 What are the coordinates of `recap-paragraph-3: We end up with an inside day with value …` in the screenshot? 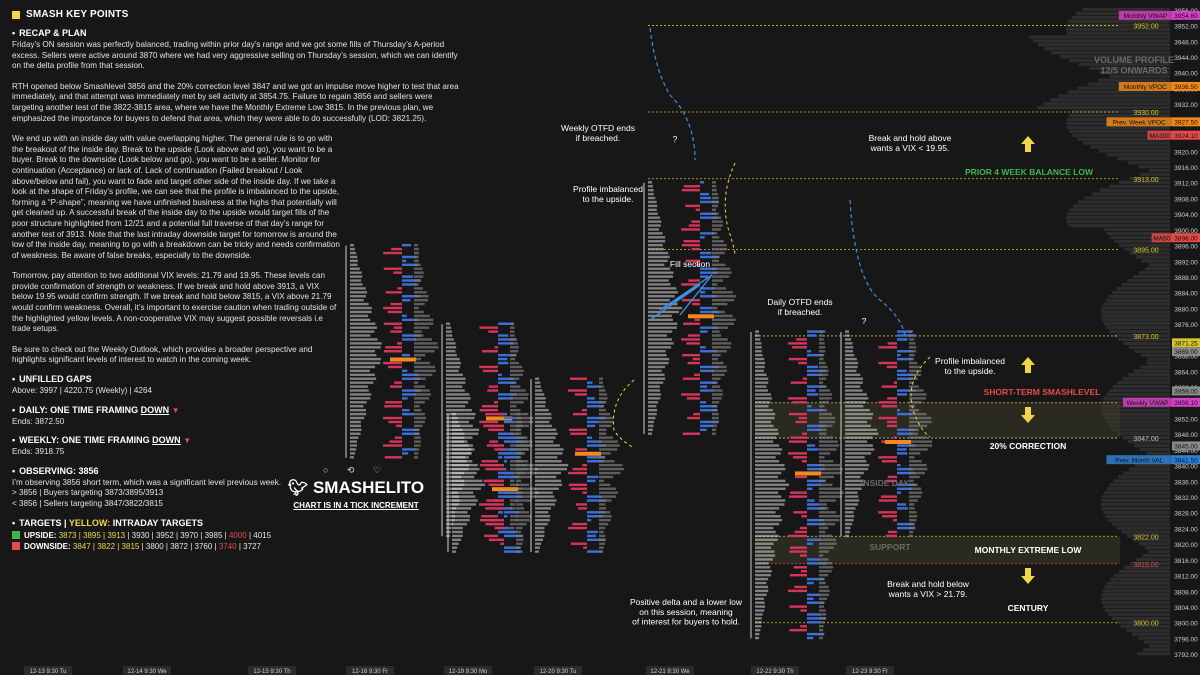 It's located at (176, 197).